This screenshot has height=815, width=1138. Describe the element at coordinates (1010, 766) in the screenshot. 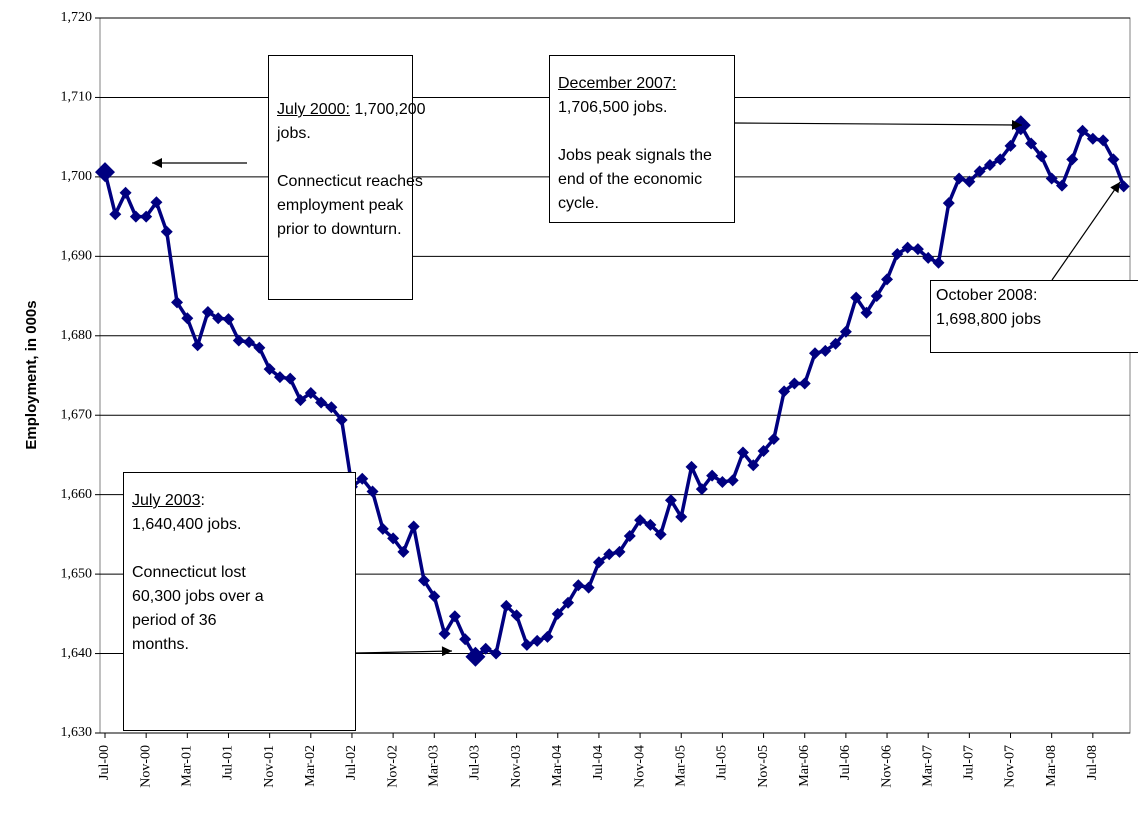

I see `x-tick-label: Nov-07` at that location.